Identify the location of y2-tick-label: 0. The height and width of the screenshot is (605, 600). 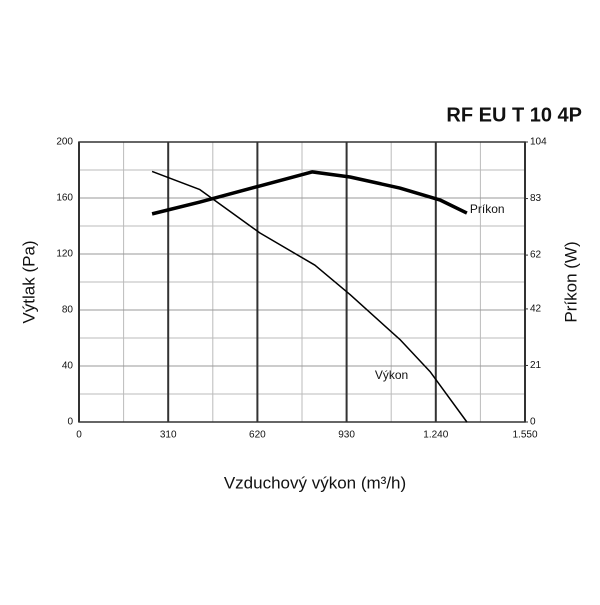
(533, 422).